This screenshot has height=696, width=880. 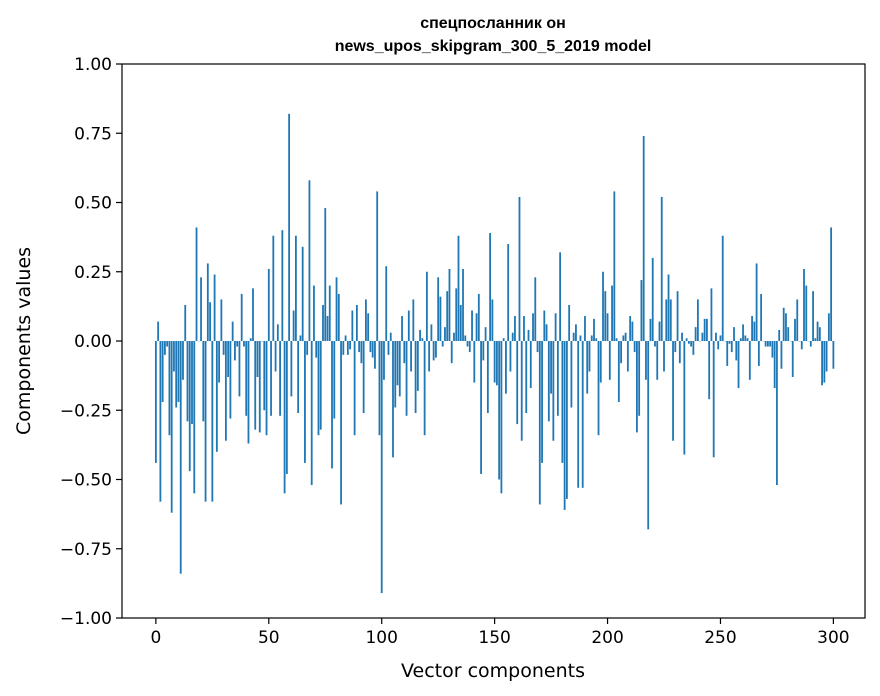 What do you see at coordinates (493, 23) in the screenshot?
I see `chart-title: спецпосланник он` at bounding box center [493, 23].